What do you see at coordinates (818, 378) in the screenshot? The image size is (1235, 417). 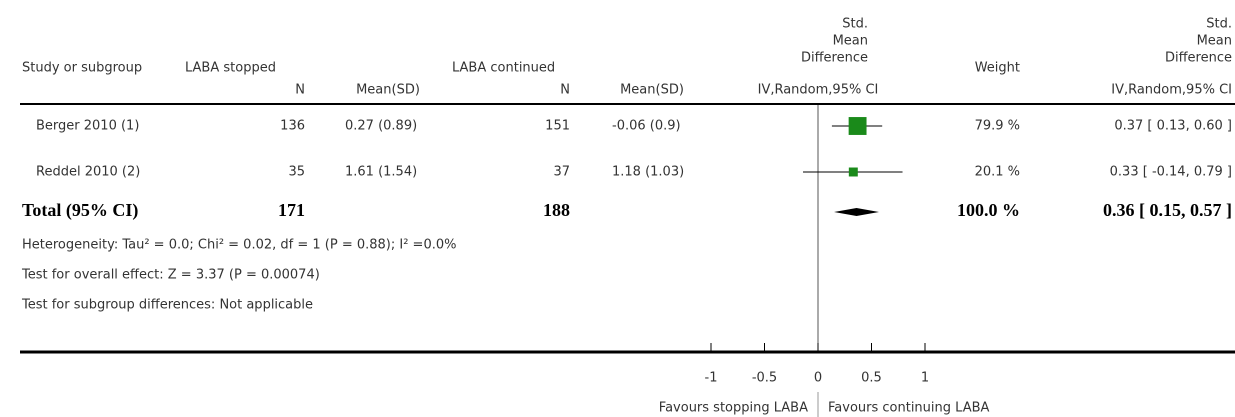 I see `x-tick-label: 0` at bounding box center [818, 378].